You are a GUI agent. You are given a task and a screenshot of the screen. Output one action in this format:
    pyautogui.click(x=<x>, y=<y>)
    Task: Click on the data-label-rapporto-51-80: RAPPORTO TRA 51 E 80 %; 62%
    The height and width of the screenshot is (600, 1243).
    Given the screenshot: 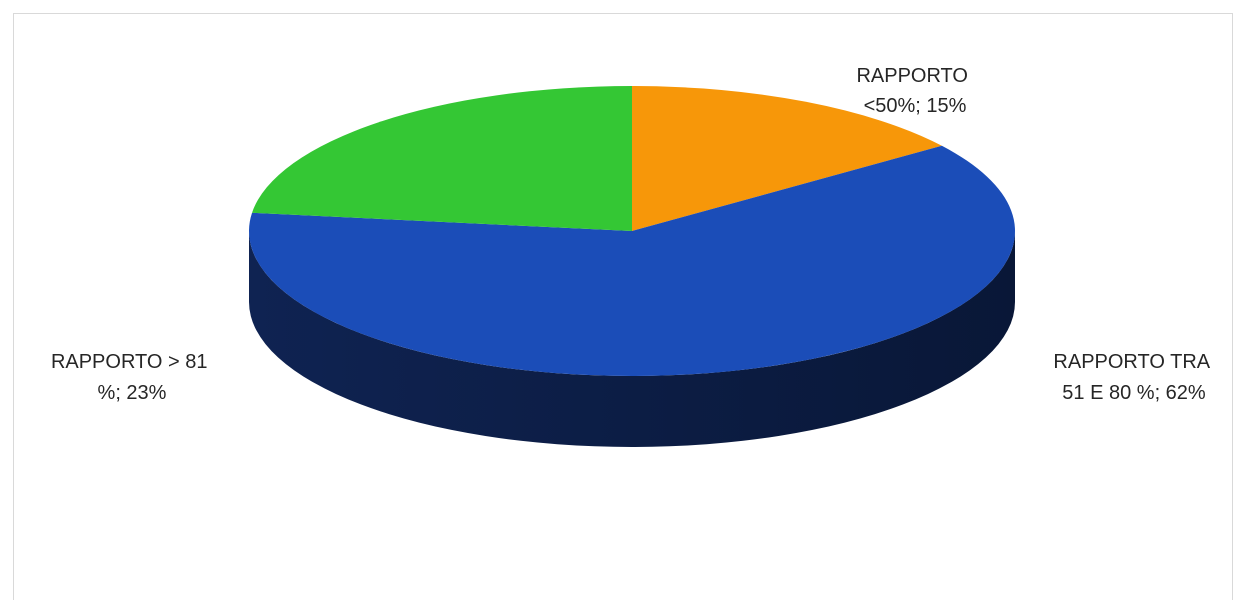 What is the action you would take?
    pyautogui.click(x=1133, y=377)
    